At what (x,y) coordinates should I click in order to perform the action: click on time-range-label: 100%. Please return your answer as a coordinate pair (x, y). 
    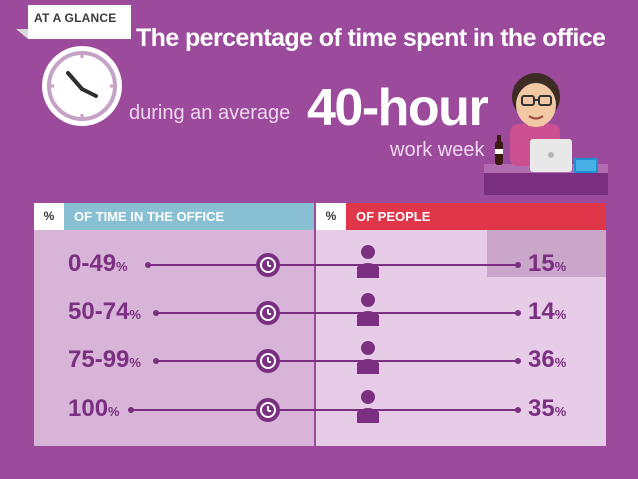
    Looking at the image, I should click on (94, 409).